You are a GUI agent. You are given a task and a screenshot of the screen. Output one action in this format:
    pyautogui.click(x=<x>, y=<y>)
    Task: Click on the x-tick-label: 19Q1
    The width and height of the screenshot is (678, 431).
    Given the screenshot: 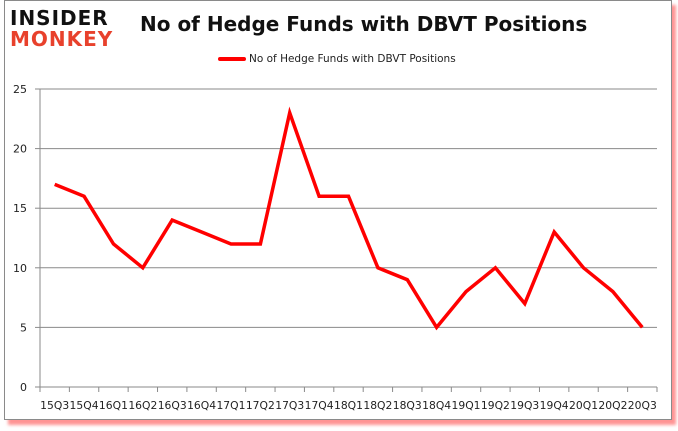 What is the action you would take?
    pyautogui.click(x=466, y=406)
    